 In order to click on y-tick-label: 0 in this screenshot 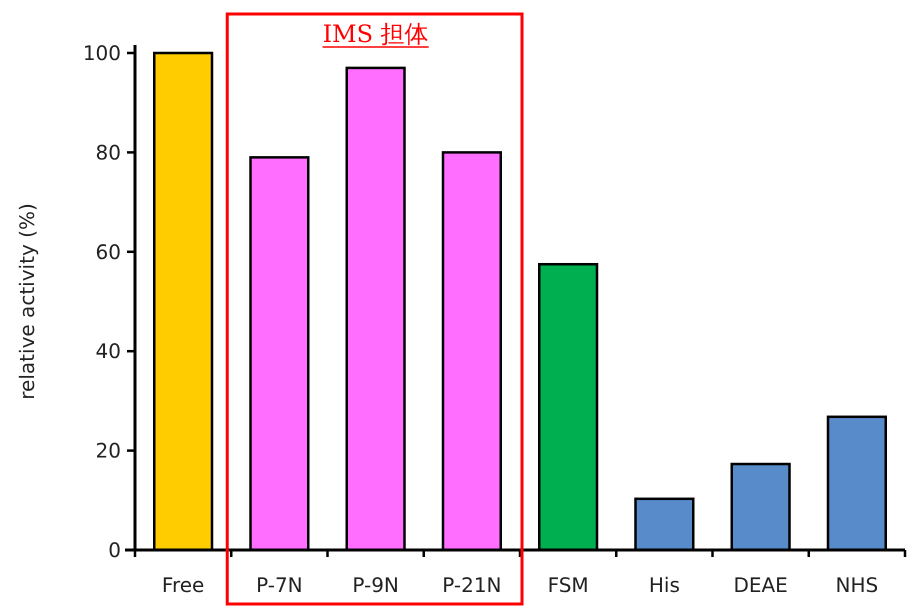, I will do `click(114, 550)`.